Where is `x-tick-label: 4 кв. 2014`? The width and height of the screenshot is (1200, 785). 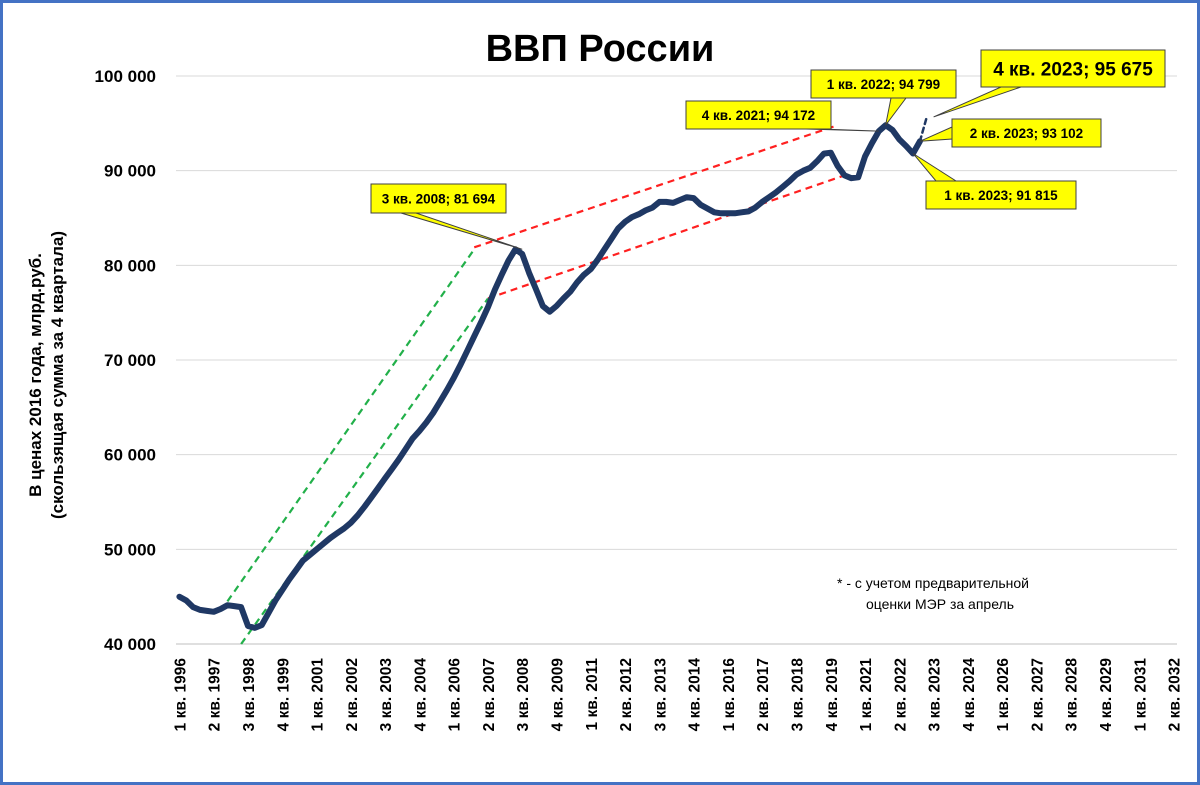
x-tick-label: 4 кв. 2014 is located at coordinates (695, 695).